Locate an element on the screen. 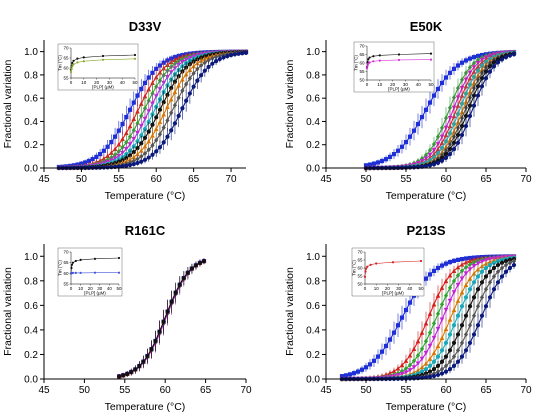 This screenshot has height=418, width=550. inset-y-tick-label: 55 is located at coordinates (360, 276).